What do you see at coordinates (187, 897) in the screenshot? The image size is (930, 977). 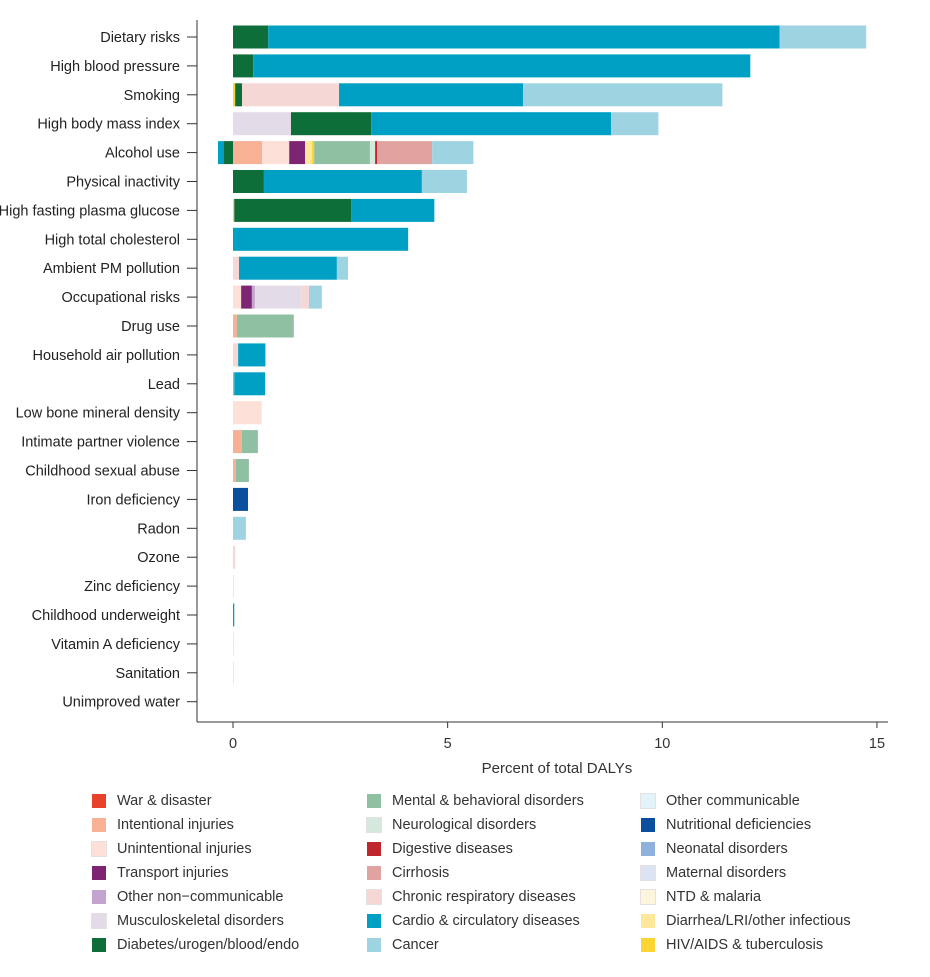 I see `legend-item: Other non−communicable` at bounding box center [187, 897].